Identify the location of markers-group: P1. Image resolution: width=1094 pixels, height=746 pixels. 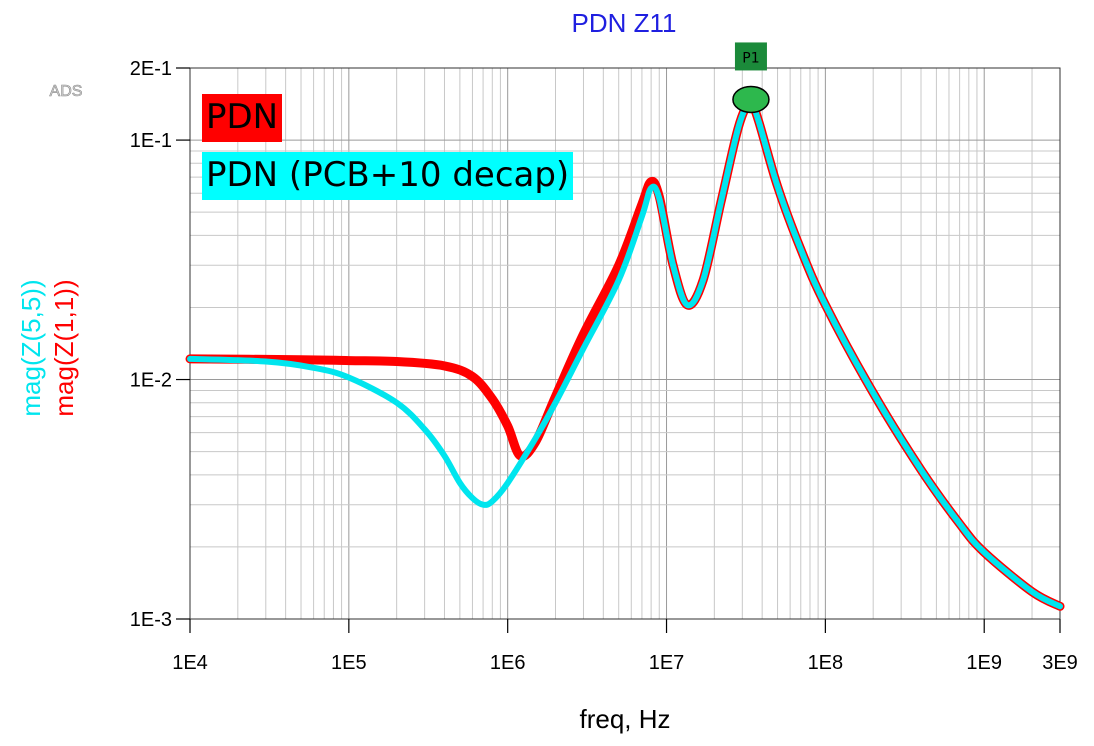
(751, 78).